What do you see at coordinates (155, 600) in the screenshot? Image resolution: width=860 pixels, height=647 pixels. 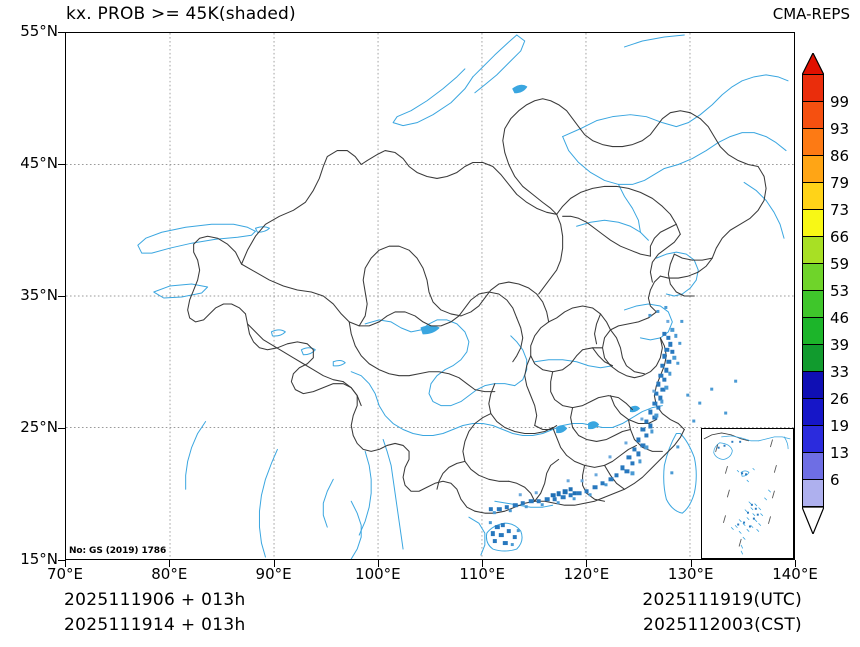 I see `init-time-utc: 2025111906 + 013h` at bounding box center [155, 600].